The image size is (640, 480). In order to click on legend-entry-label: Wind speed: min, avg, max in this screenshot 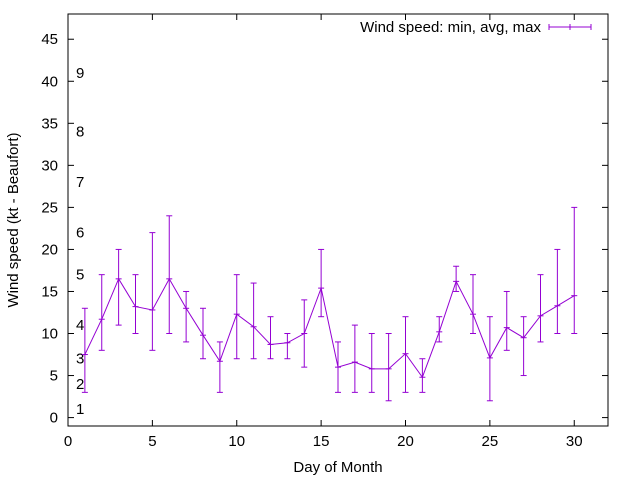, I will do `click(450, 27)`.